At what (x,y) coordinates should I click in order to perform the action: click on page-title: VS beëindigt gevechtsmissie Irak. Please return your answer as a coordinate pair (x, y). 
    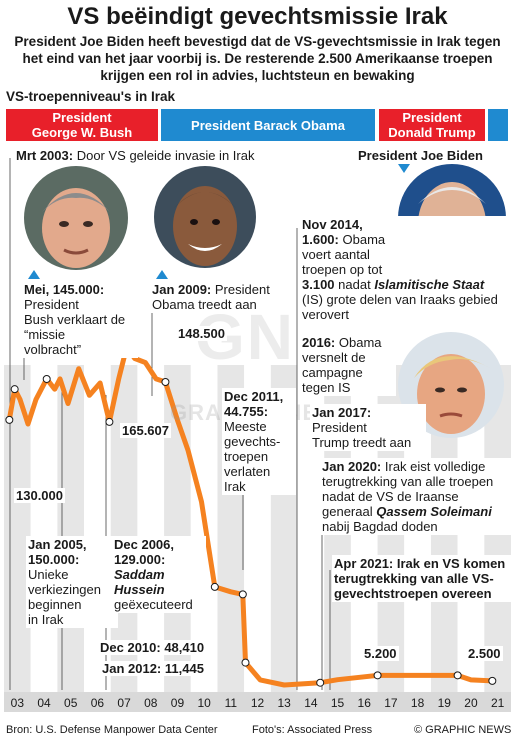
    Looking at the image, I should click on (257, 16).